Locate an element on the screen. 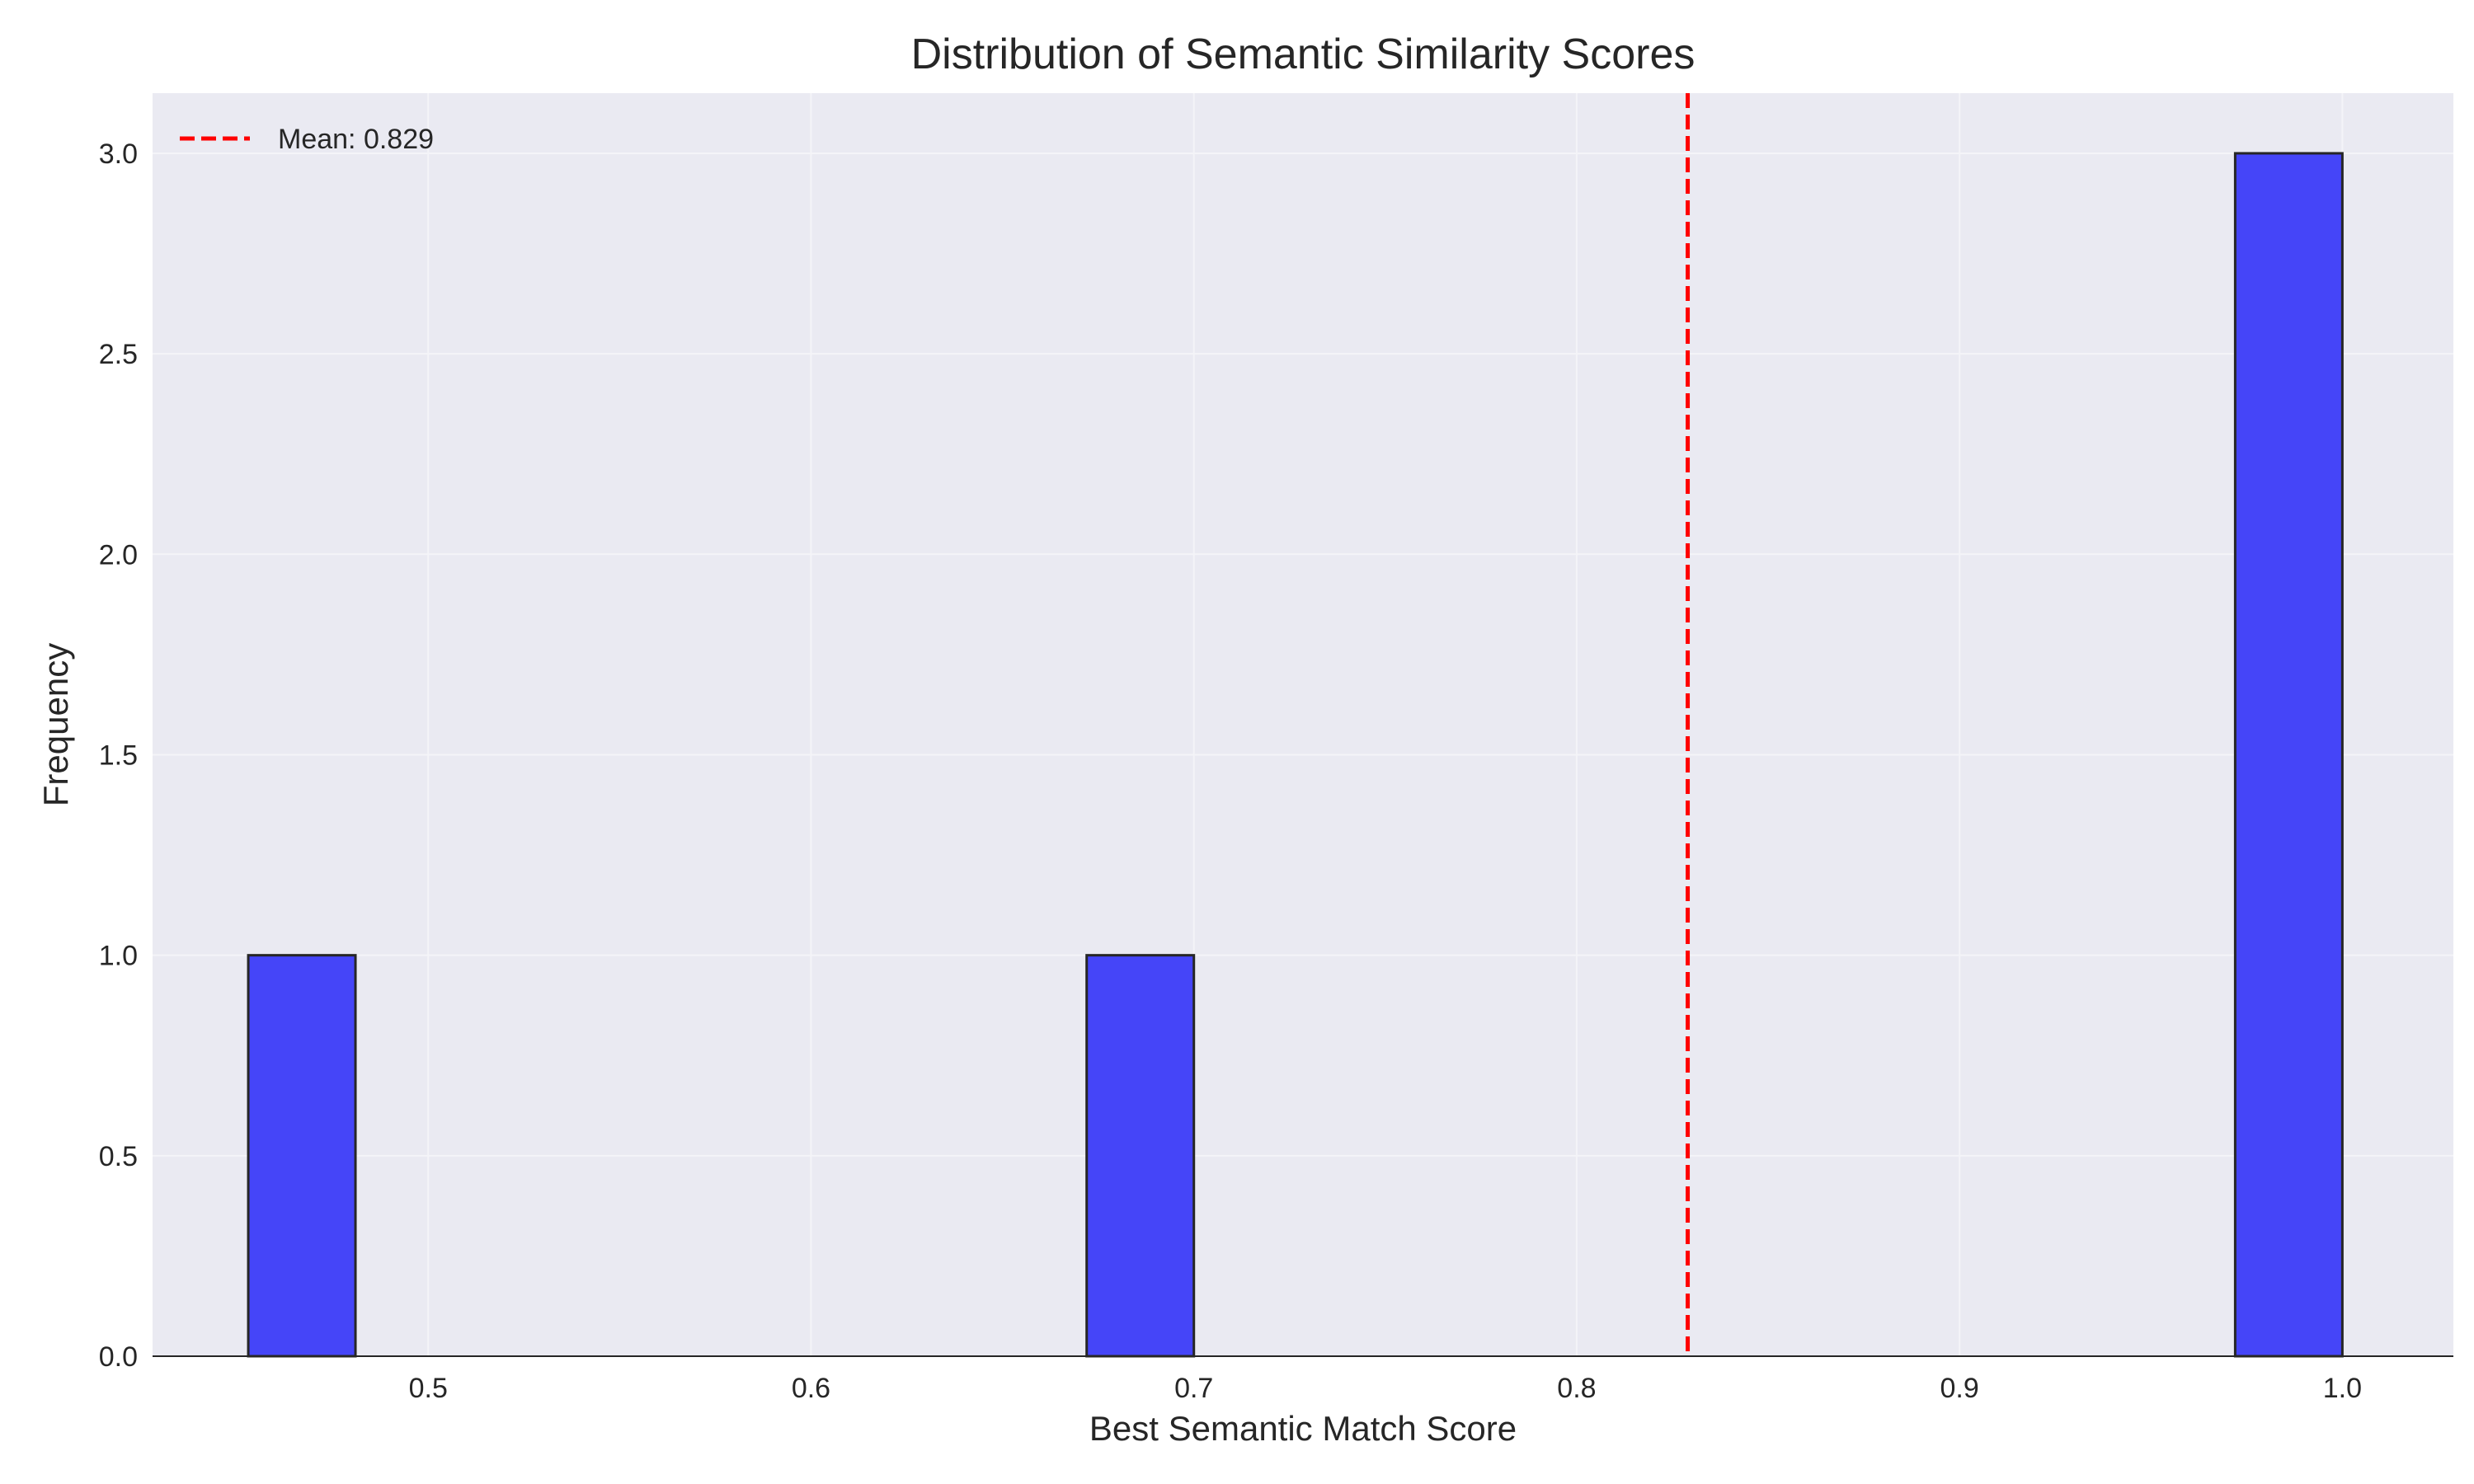 The width and height of the screenshot is (2474, 1484). y-tick-label-0: 0.0 is located at coordinates (118, 1357).